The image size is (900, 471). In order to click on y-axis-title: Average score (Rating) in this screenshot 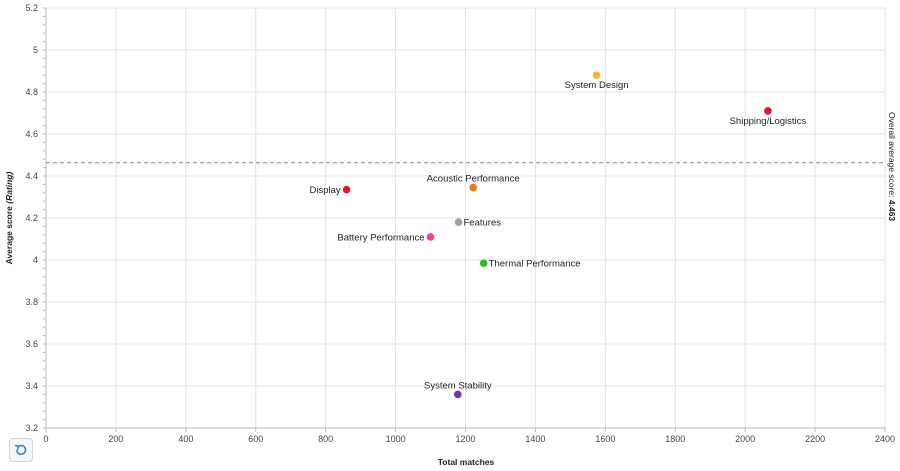, I will do `click(9, 217)`.